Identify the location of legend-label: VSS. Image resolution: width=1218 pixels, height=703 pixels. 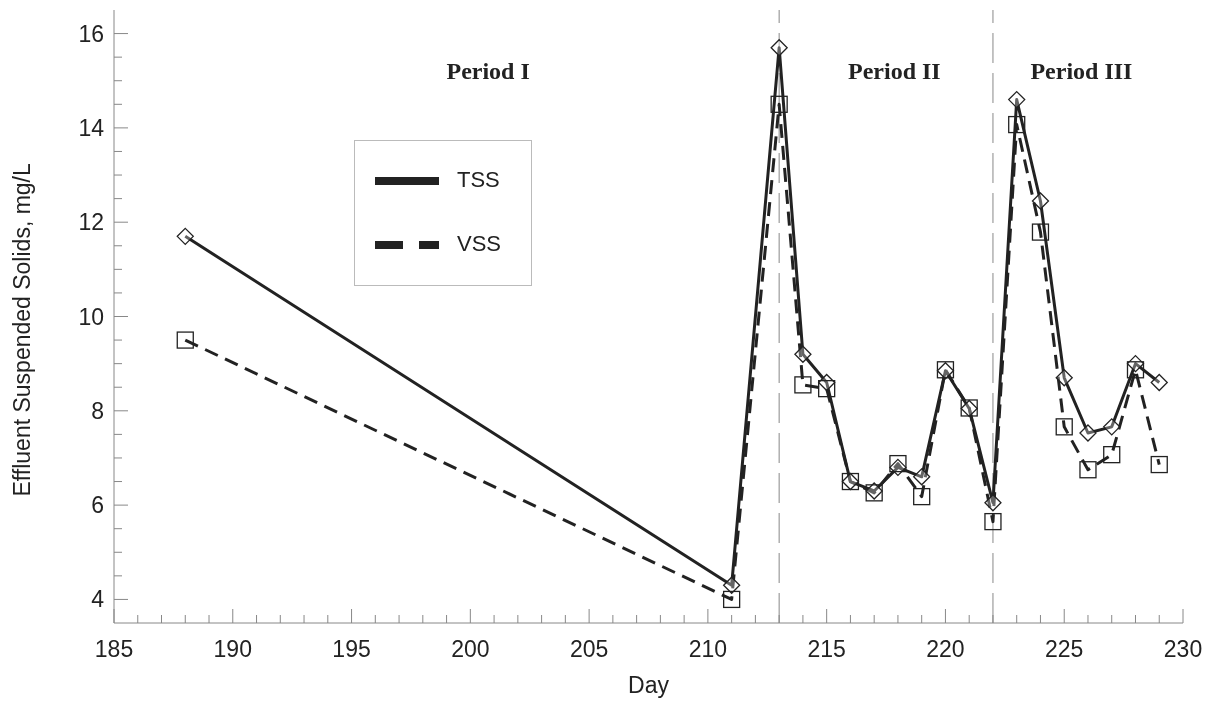
(479, 243).